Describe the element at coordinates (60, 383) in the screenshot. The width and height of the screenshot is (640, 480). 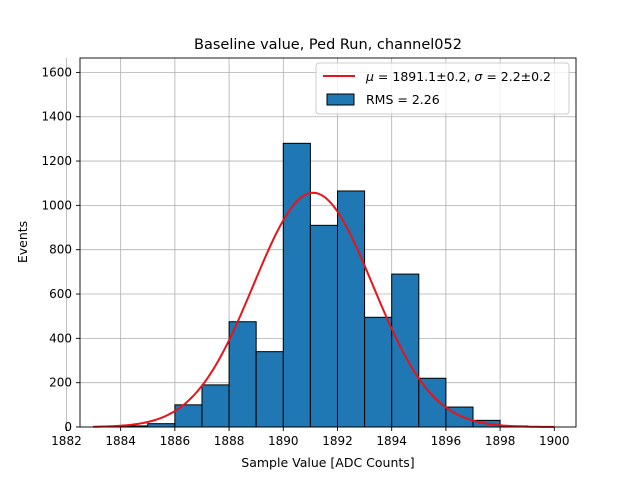
I see `y-tick-label: 200` at that location.